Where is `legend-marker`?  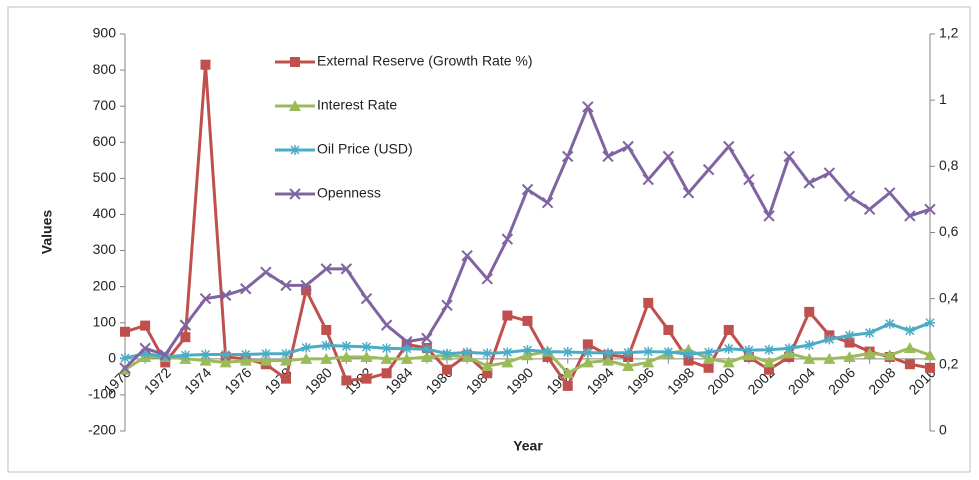
legend-marker is located at coordinates (295, 150).